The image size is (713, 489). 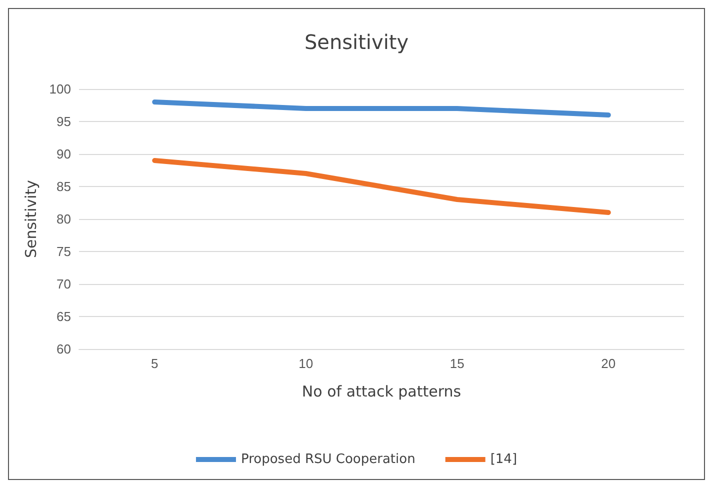 What do you see at coordinates (608, 363) in the screenshot?
I see `x-tick-label: 20` at bounding box center [608, 363].